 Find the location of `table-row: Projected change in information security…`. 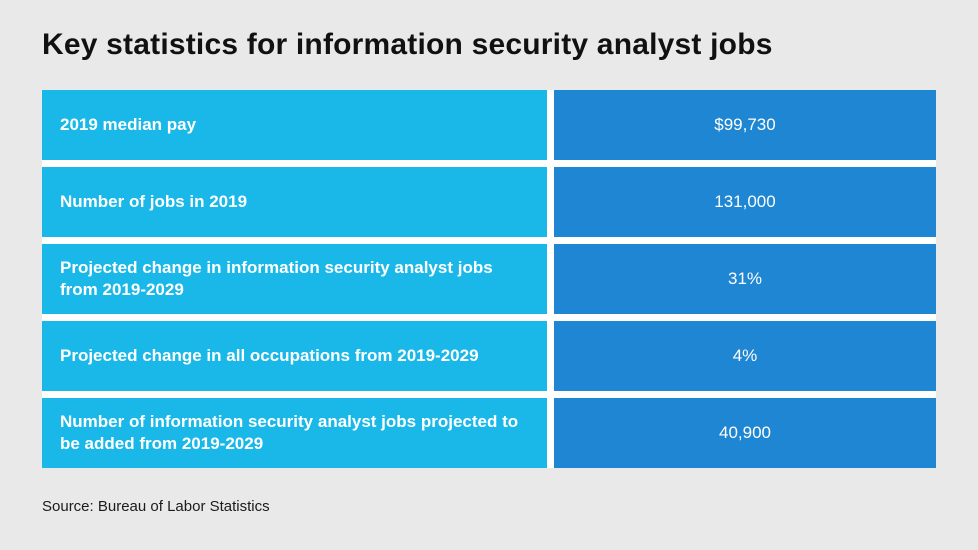

table-row: Projected change in information security… is located at coordinates (489, 279).